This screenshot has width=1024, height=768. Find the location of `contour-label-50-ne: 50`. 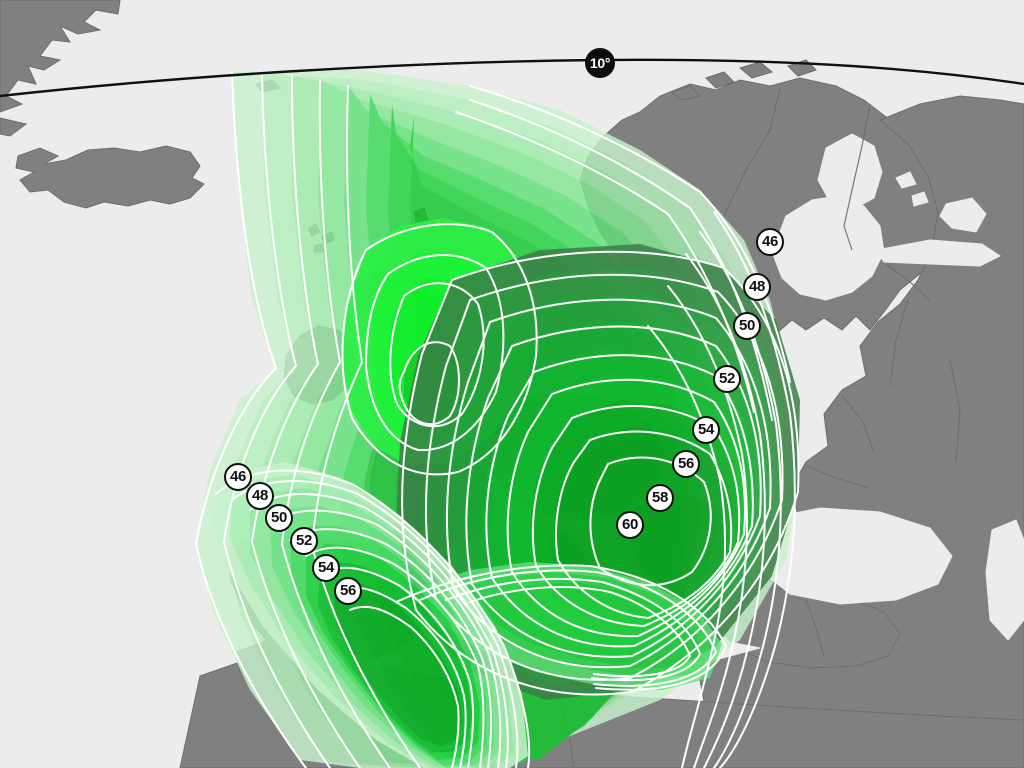

contour-label-50-ne: 50 is located at coordinates (747, 326).